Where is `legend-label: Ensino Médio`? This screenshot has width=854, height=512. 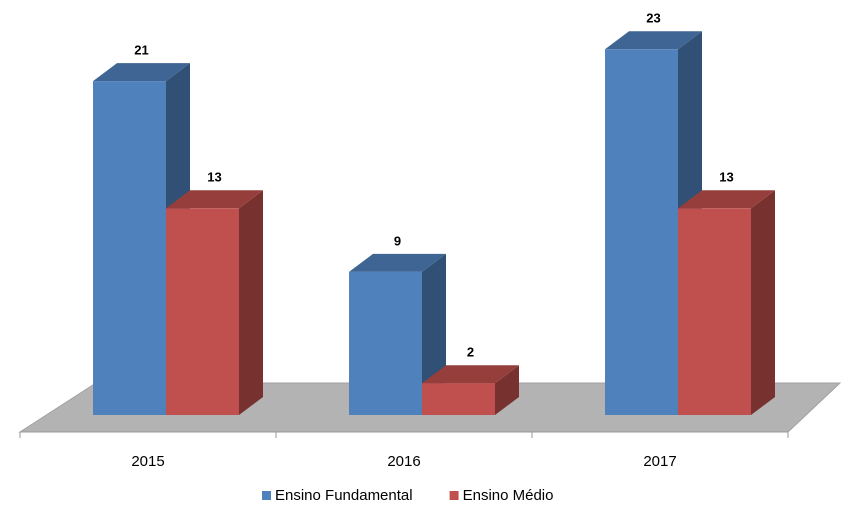 legend-label: Ensino Médio is located at coordinates (508, 495).